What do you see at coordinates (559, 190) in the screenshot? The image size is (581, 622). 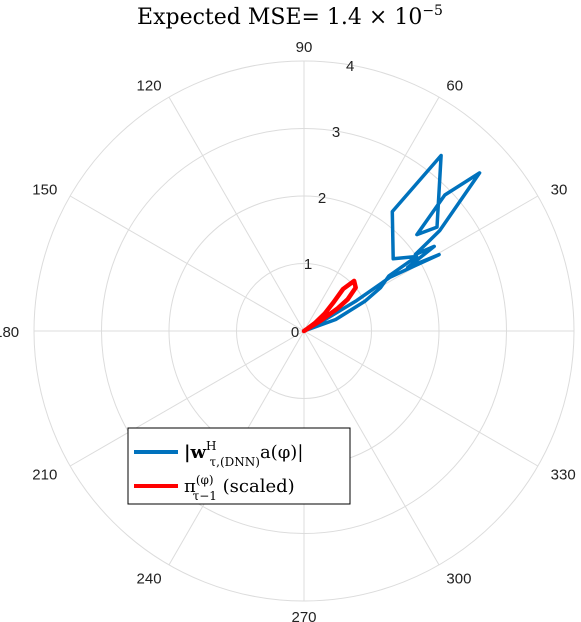 I see `angle-tick-label: 30` at bounding box center [559, 190].